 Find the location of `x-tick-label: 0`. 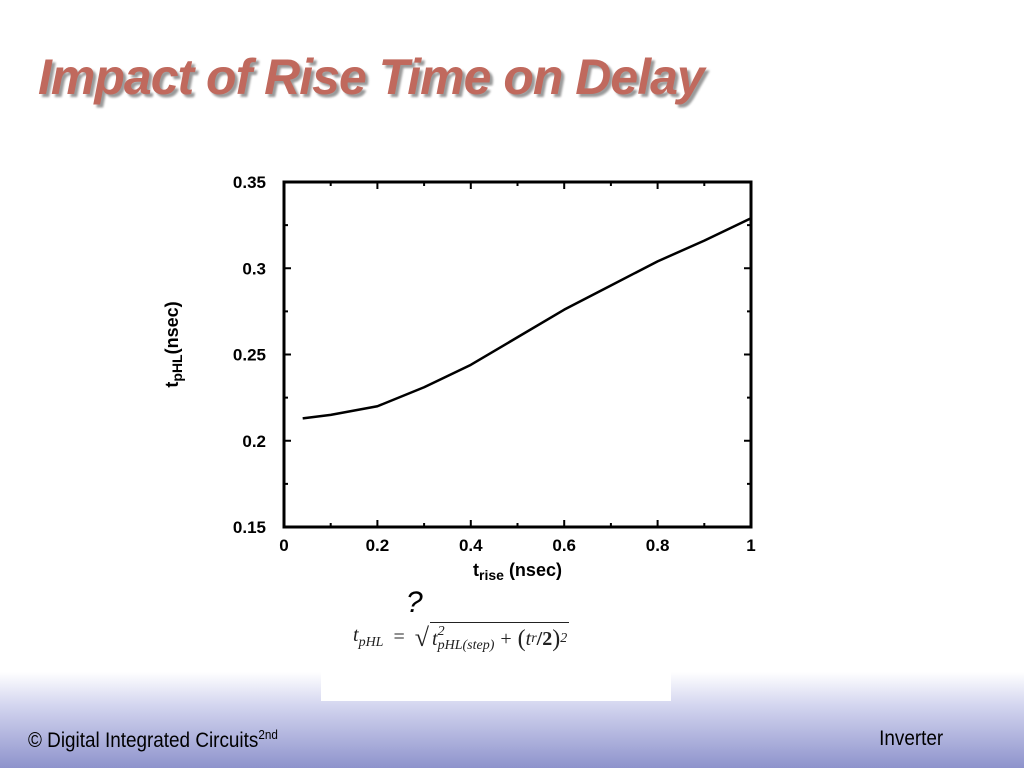

x-tick-label: 0 is located at coordinates (283, 545).